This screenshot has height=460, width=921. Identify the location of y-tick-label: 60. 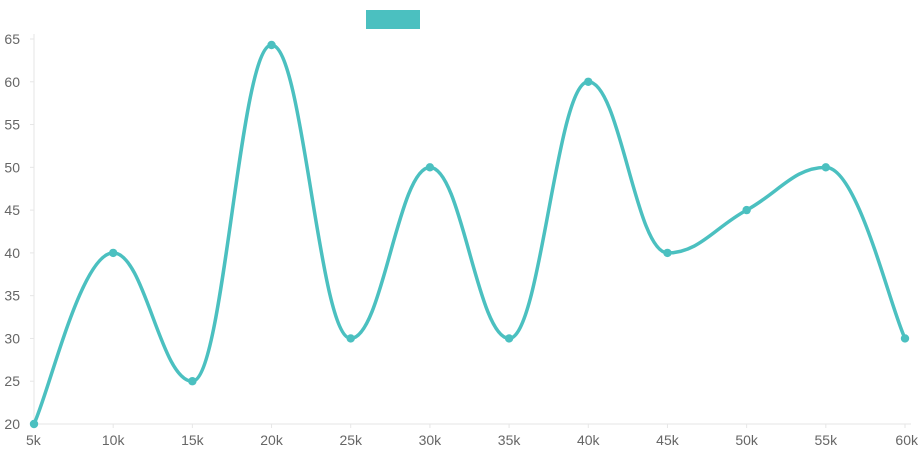
(12, 82).